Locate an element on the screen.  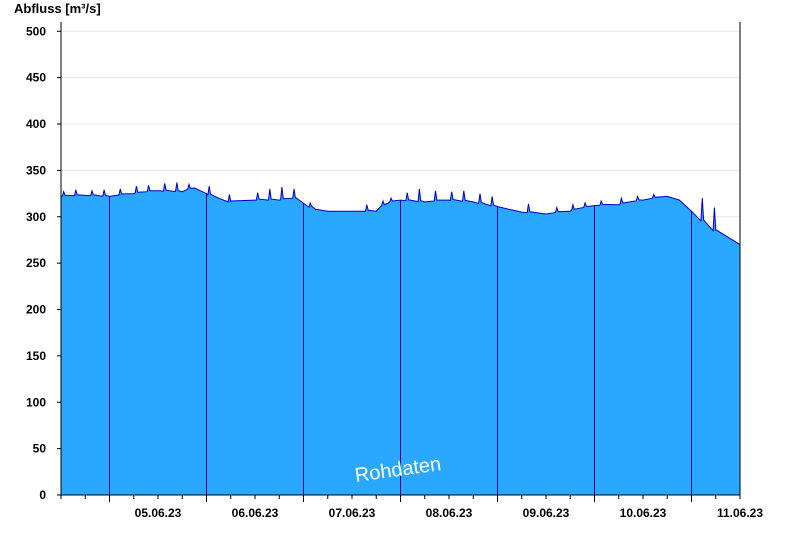
y-tick-label: 300 is located at coordinates (36, 217).